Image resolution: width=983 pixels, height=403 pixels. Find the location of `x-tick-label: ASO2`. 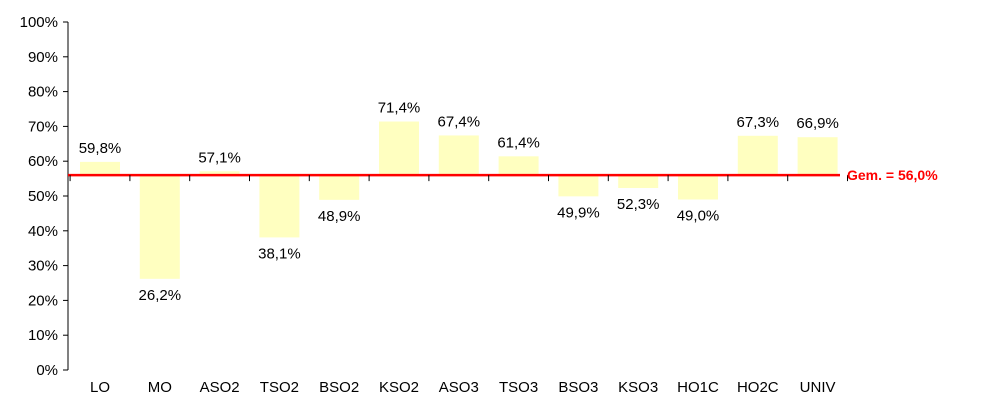

x-tick-label: ASO2 is located at coordinates (220, 387).